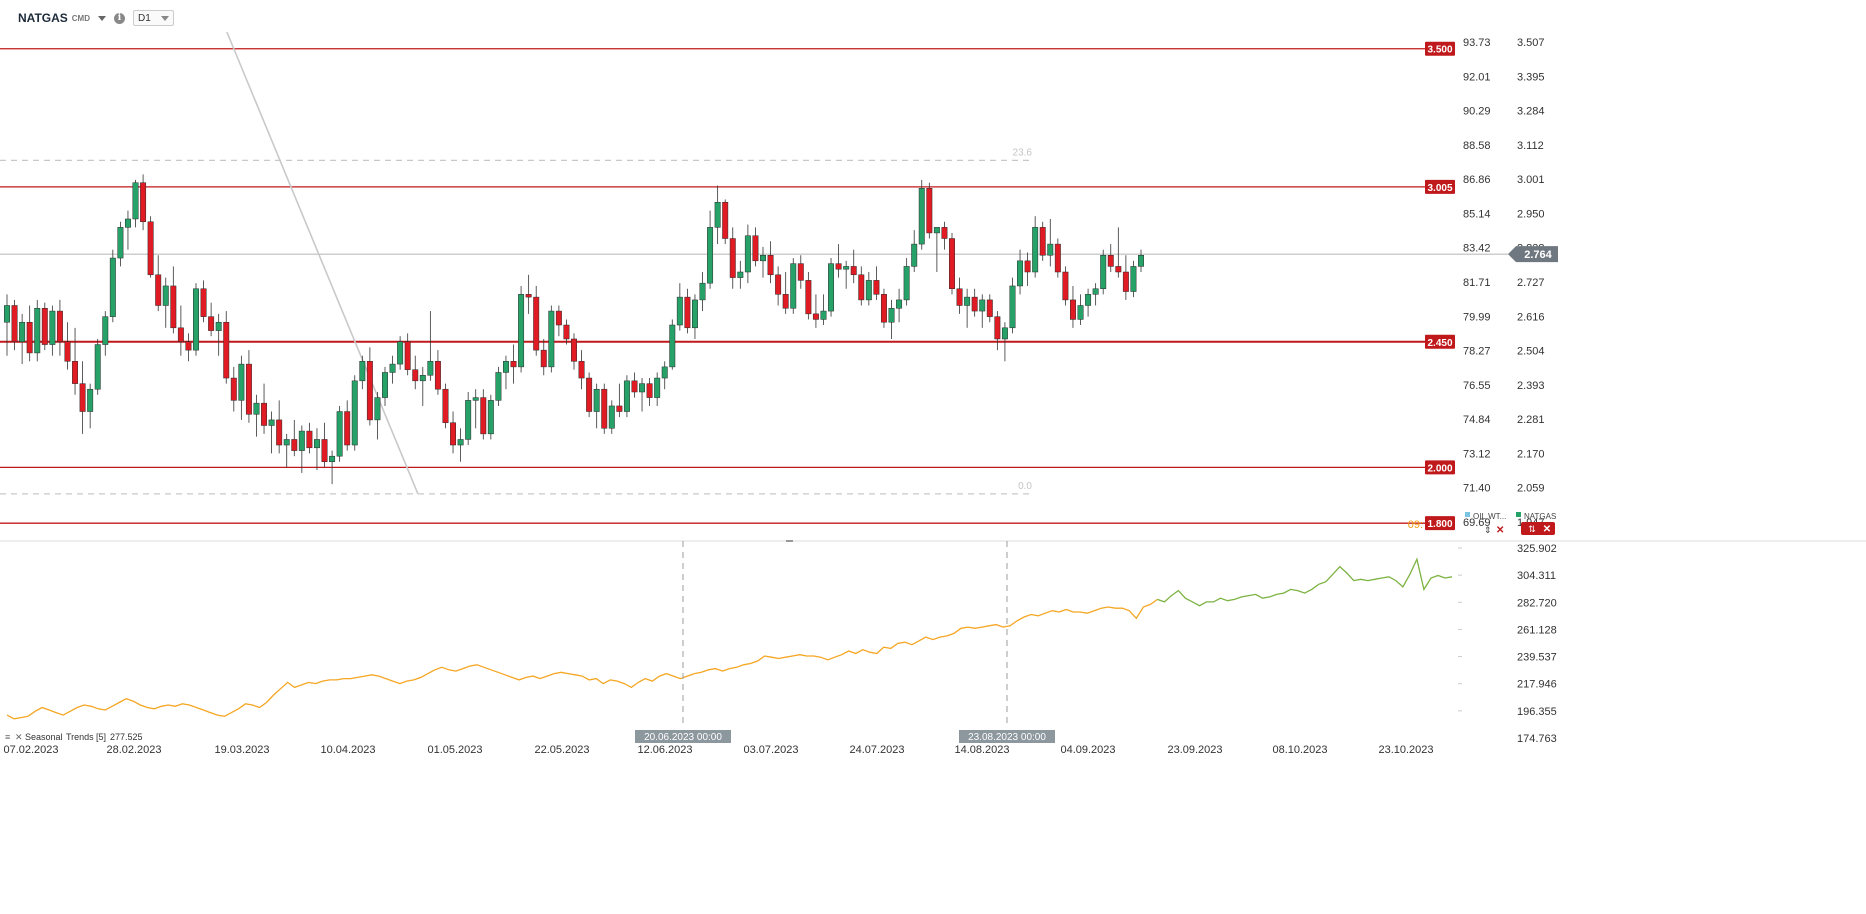  I want to click on level-tag-label: 1.800, so click(1439, 524).